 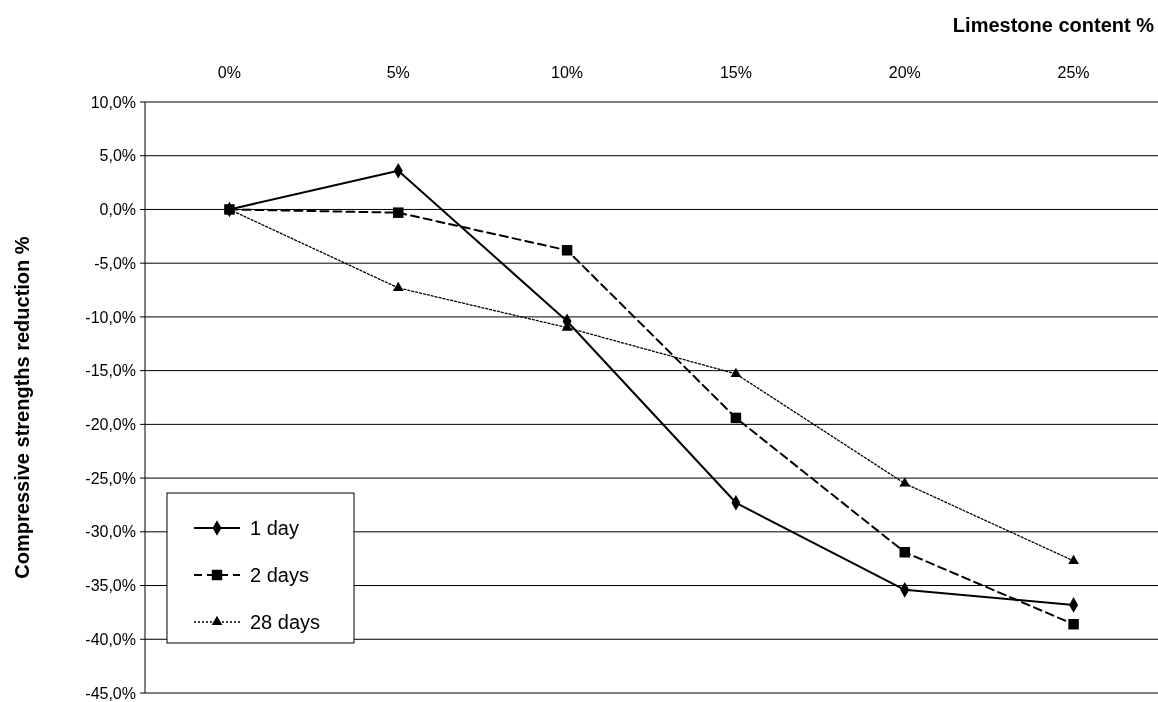 What do you see at coordinates (117, 210) in the screenshot?
I see `y-tick-label: 0,0%` at bounding box center [117, 210].